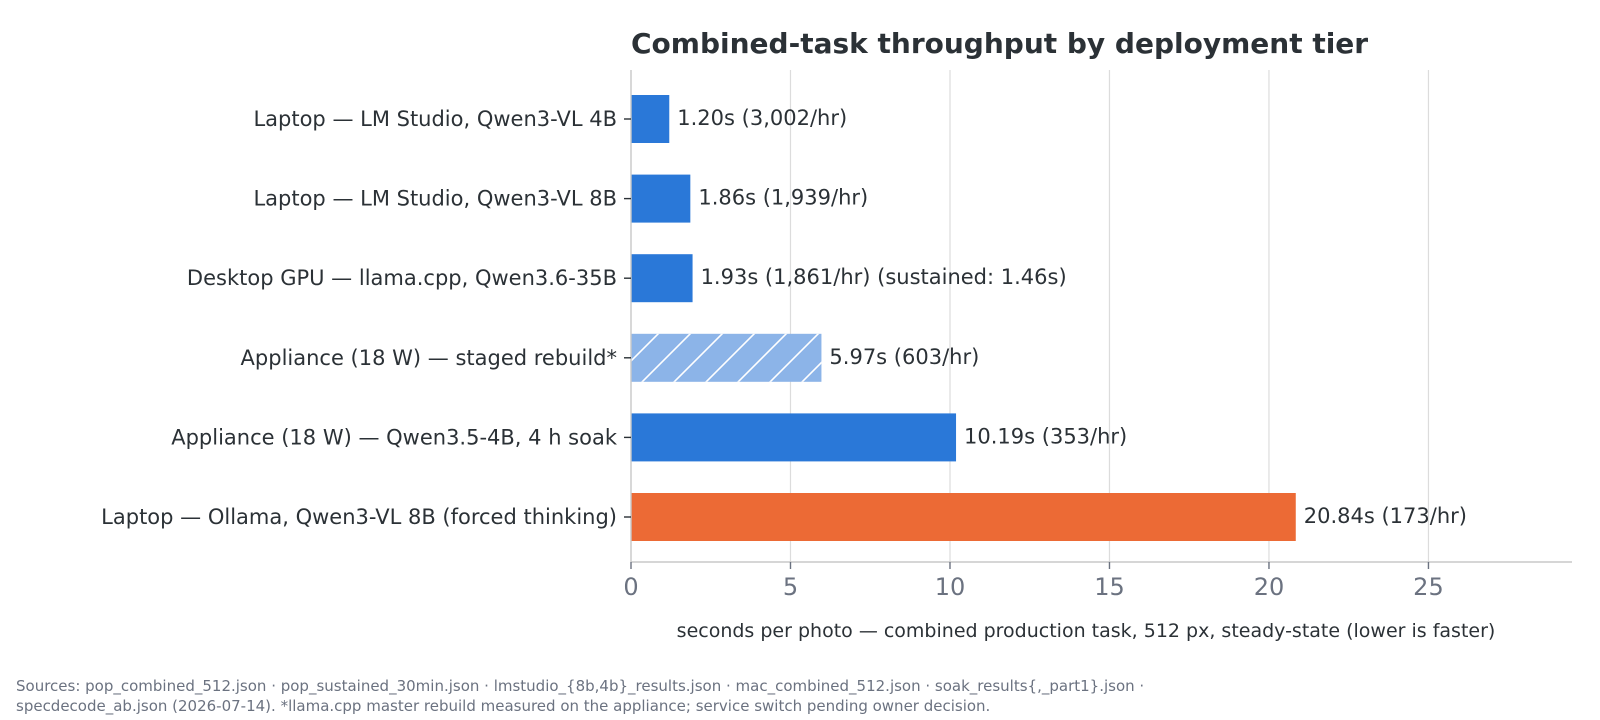 Image resolution: width=1600 pixels, height=720 pixels. What do you see at coordinates (790, 587) in the screenshot?
I see `x-tick-label: 5` at bounding box center [790, 587].